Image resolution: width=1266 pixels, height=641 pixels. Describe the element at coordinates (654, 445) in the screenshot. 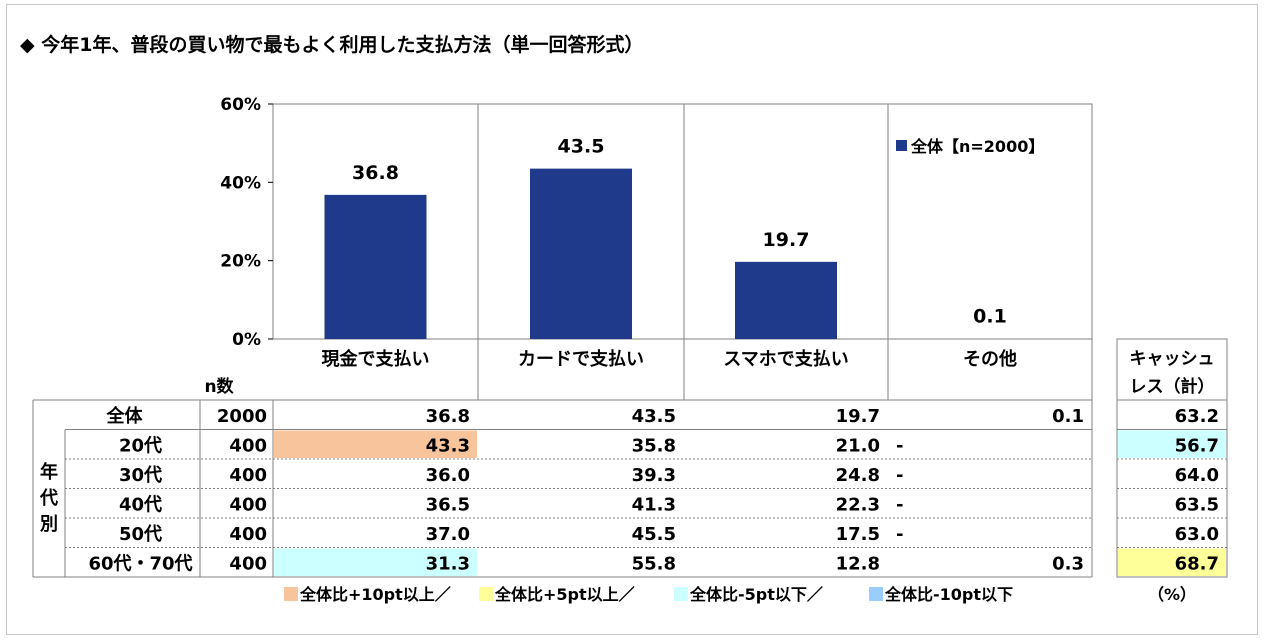

I see `table-cell: 35.8` at that location.